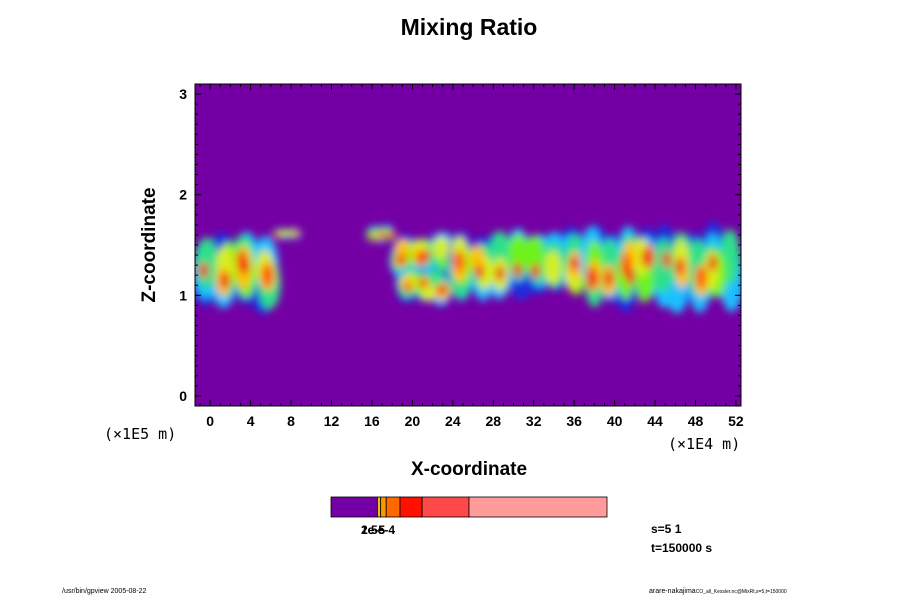 The height and width of the screenshot is (600, 900). I want to click on x-axis-label: X-coordinate, so click(469, 469).